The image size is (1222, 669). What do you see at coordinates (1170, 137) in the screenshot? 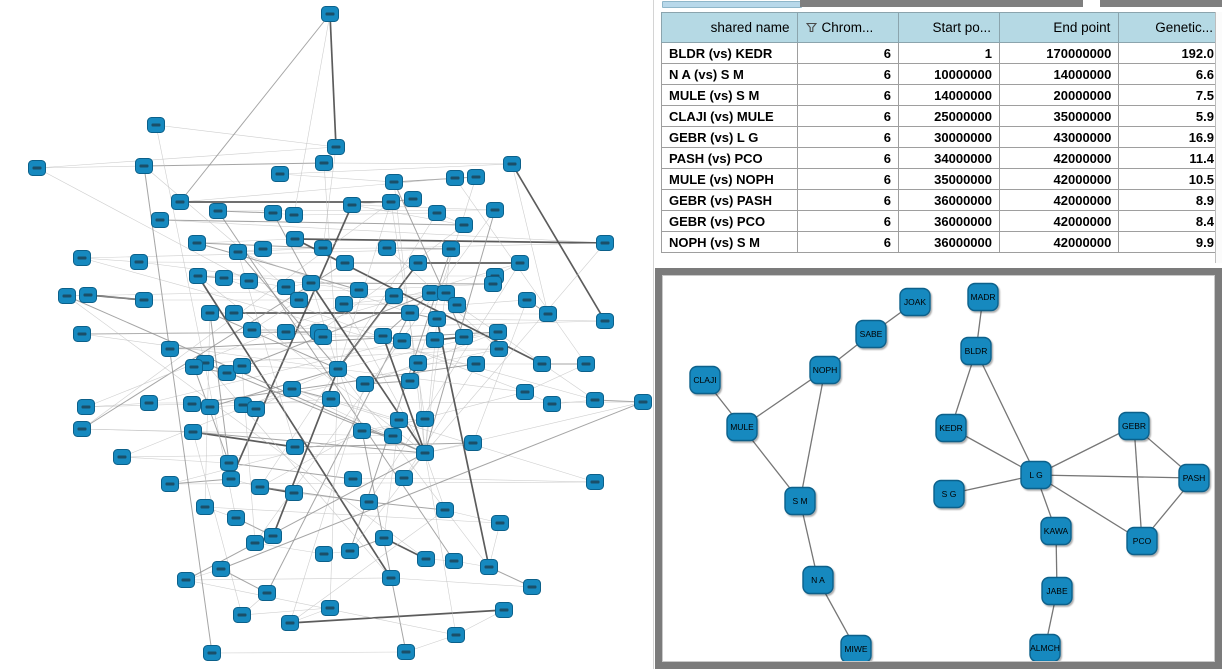
I see `table-cell: 16.9` at bounding box center [1170, 137].